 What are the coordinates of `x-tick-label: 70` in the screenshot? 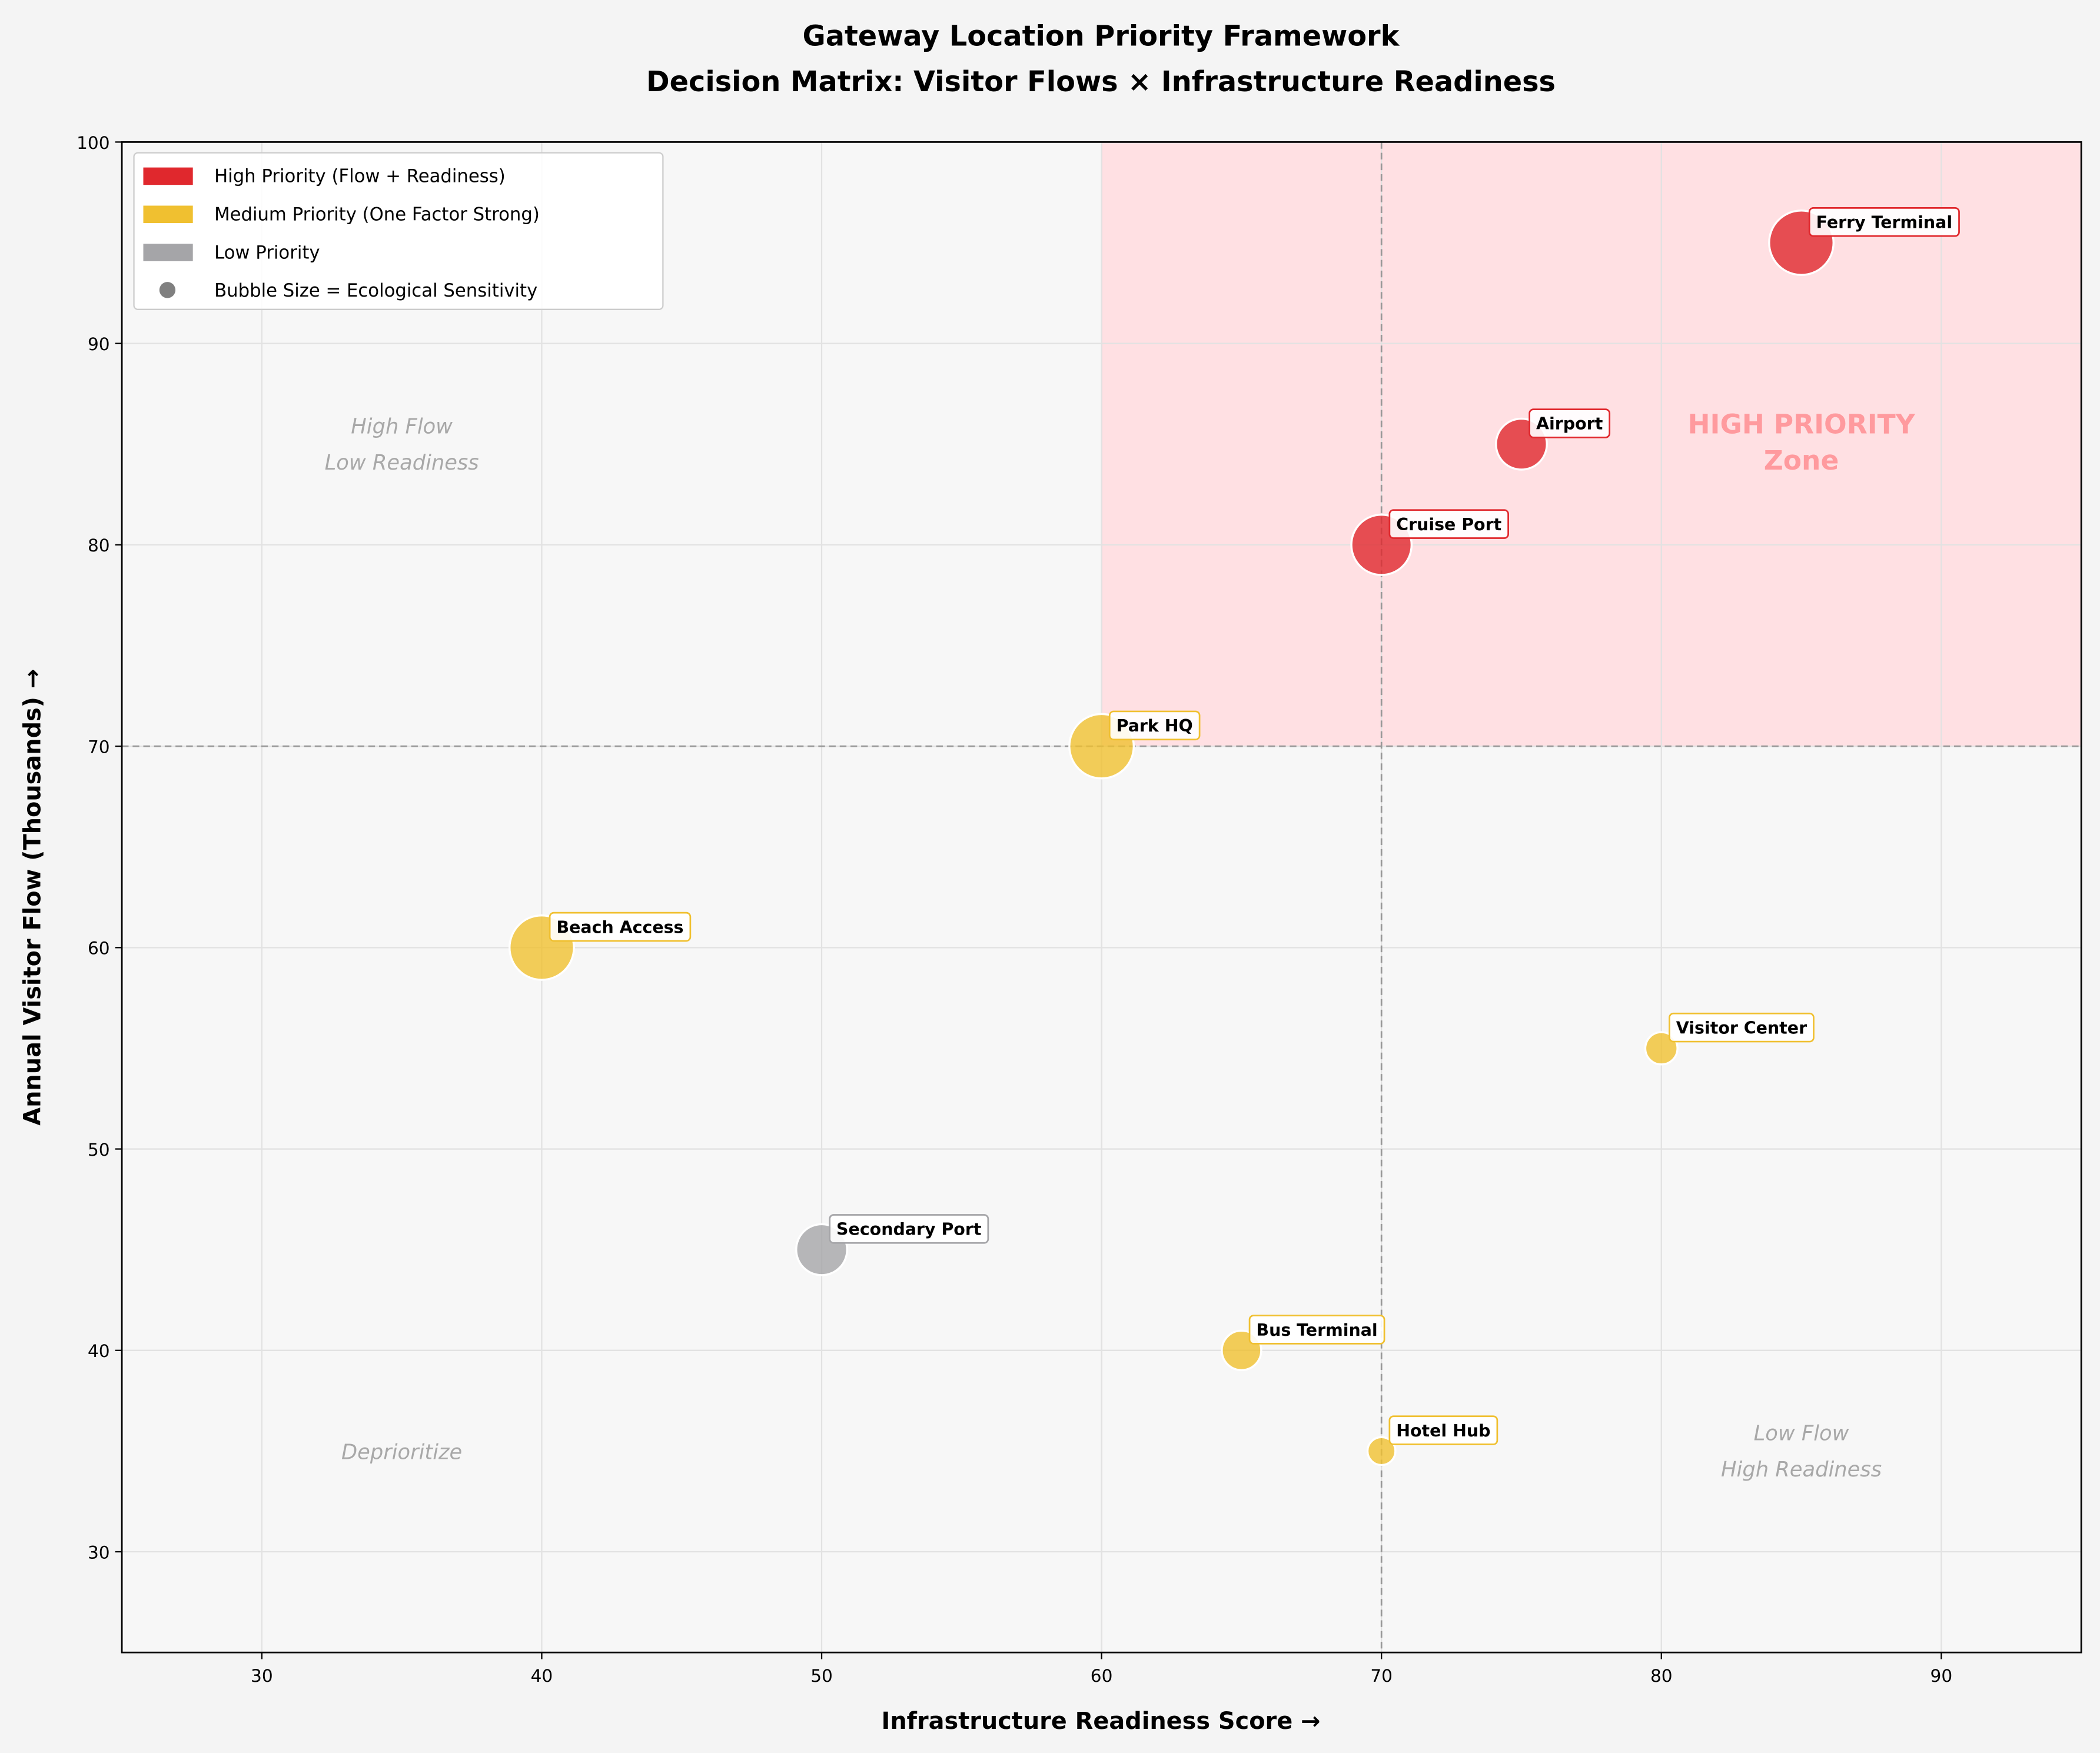 It's located at (1381, 1676).